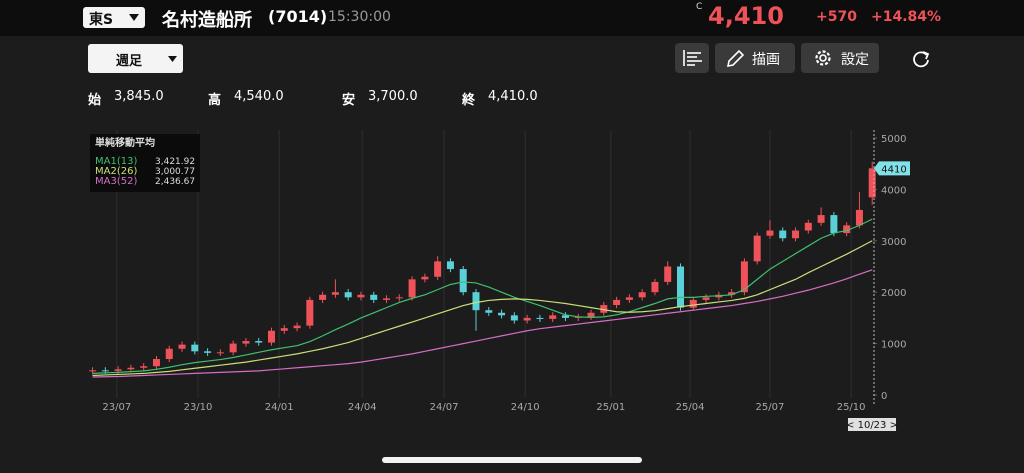 The height and width of the screenshot is (473, 1024). Describe the element at coordinates (349, 100) in the screenshot. I see `ohlc-label: 安` at that location.